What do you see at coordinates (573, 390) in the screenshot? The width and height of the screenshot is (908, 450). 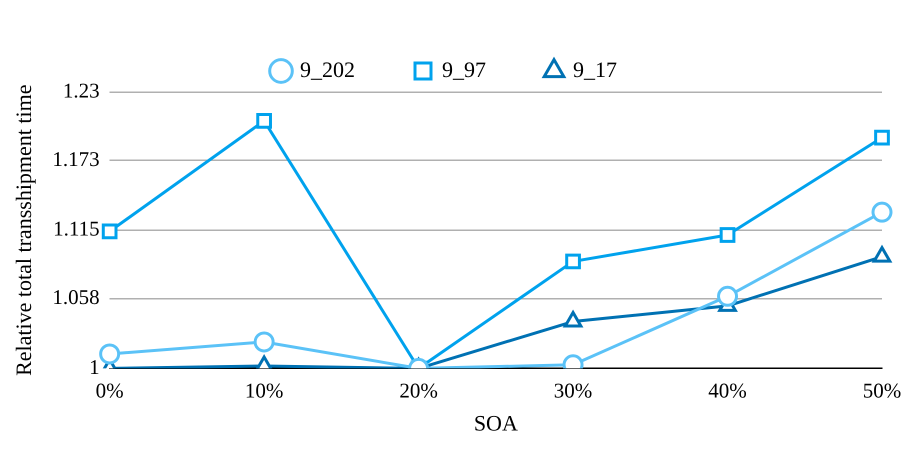 I see `x-tick-label: 30%` at bounding box center [573, 390].